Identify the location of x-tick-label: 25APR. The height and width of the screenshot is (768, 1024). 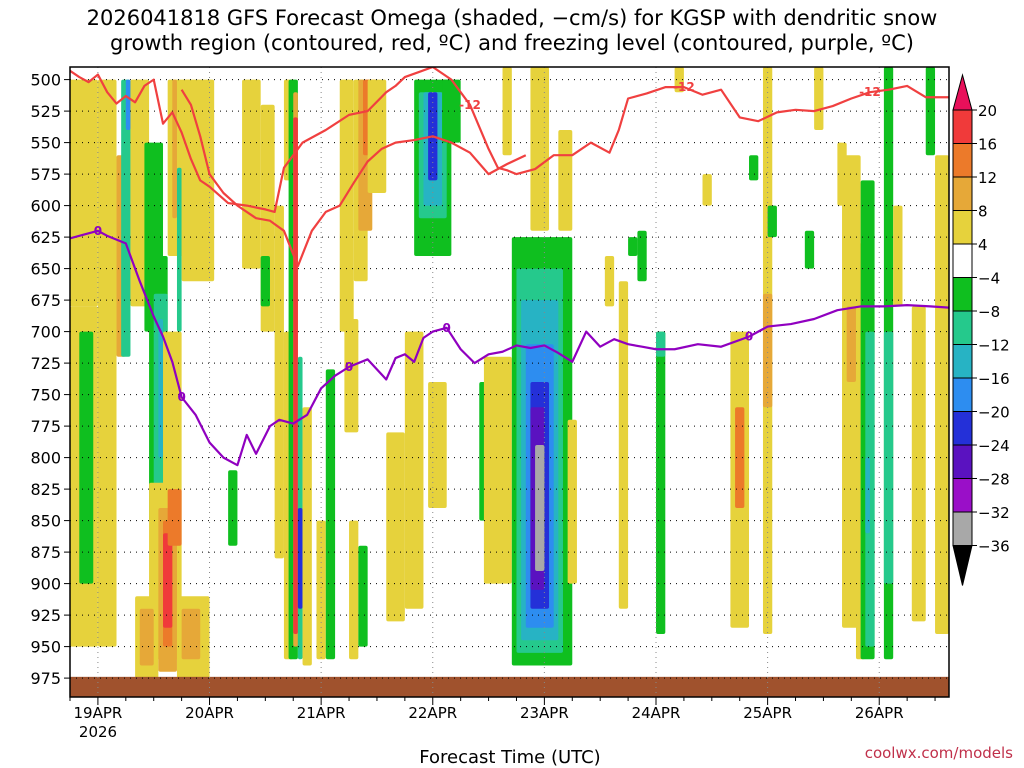
(767, 713).